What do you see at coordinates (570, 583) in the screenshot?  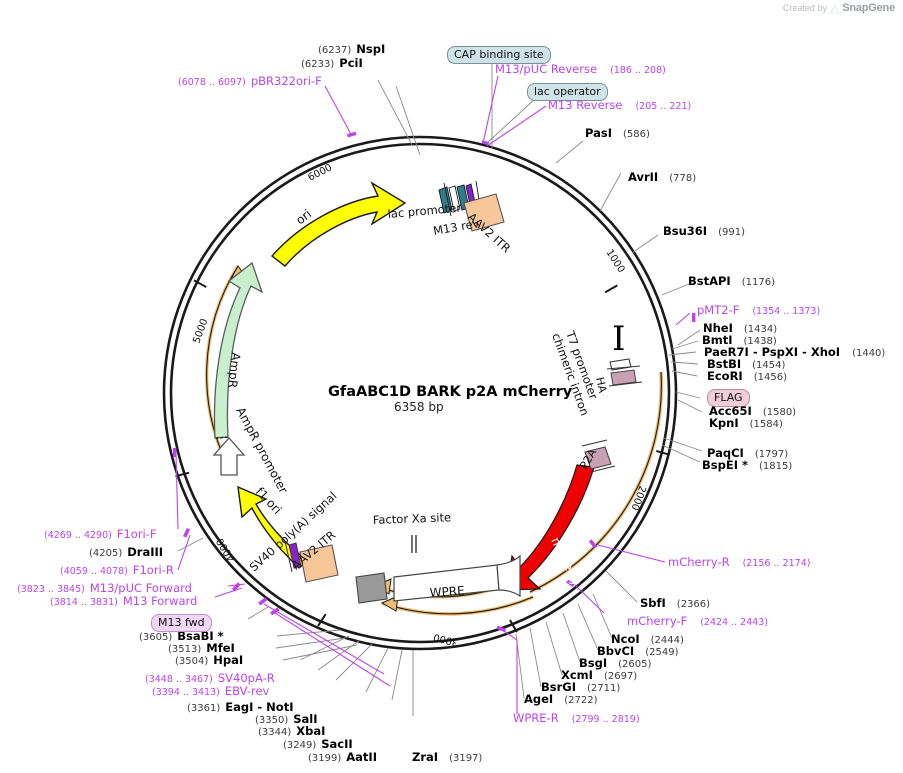 I see `marker-mcherry-f` at bounding box center [570, 583].